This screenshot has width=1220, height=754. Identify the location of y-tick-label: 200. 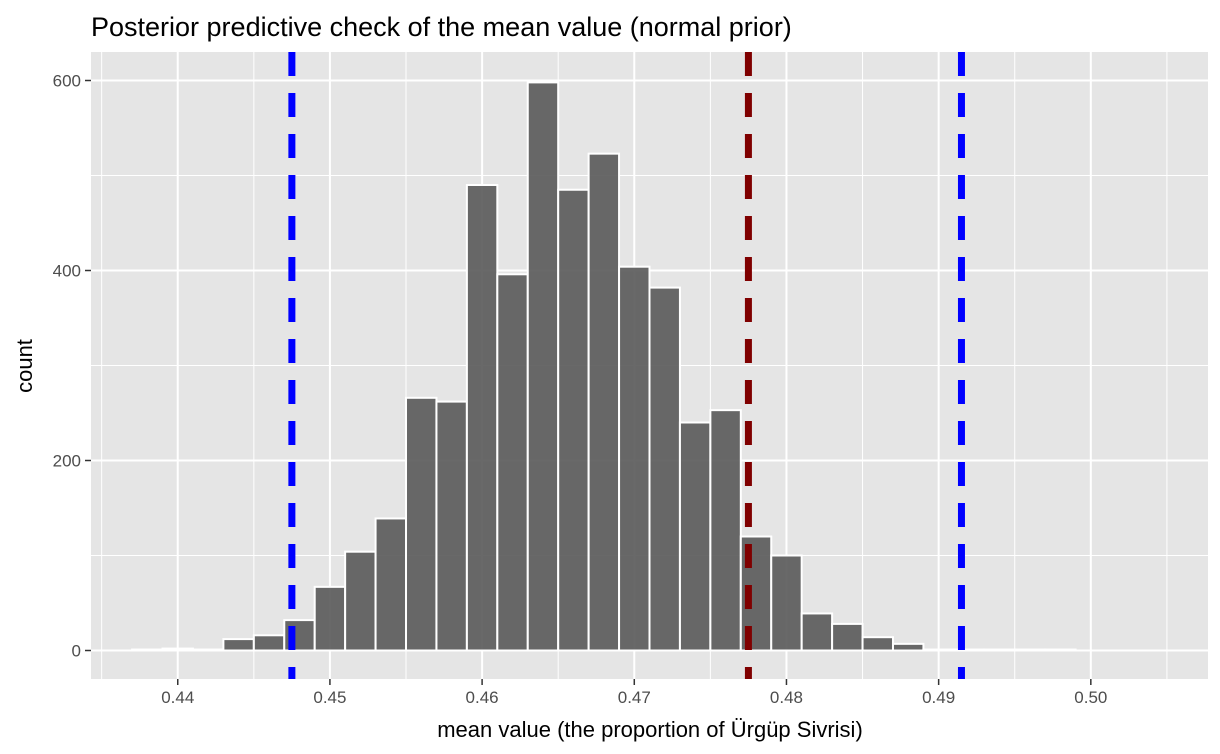
(67, 461).